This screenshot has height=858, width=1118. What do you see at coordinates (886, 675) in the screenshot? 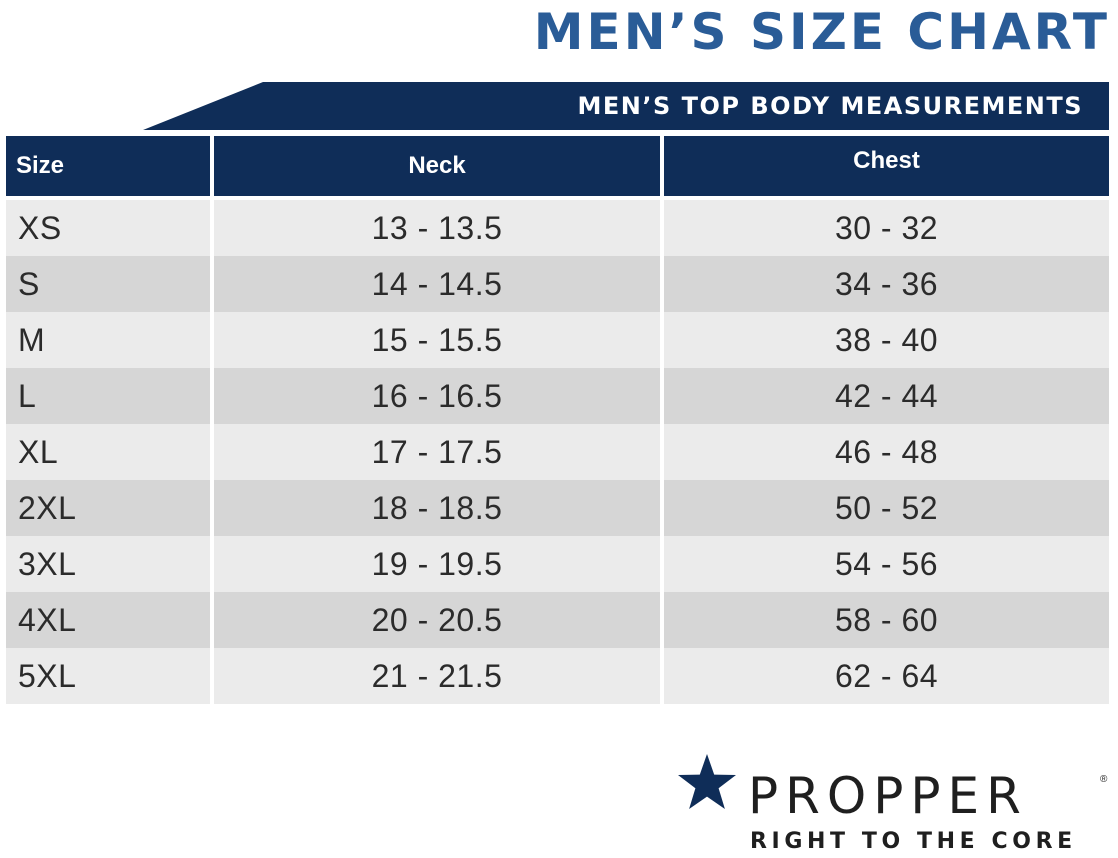
I see `chest-cell: 62 - 64` at bounding box center [886, 675].